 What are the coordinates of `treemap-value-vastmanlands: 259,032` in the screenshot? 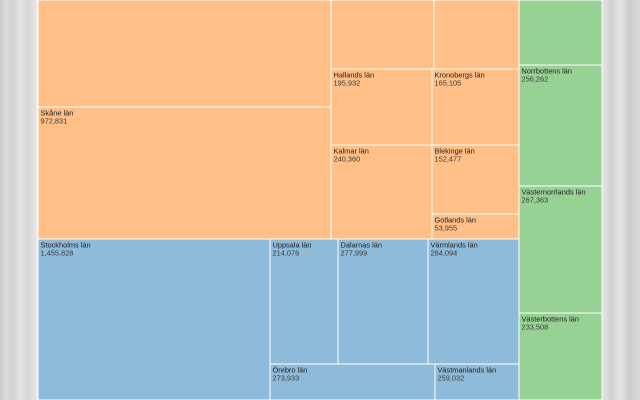 It's located at (451, 378).